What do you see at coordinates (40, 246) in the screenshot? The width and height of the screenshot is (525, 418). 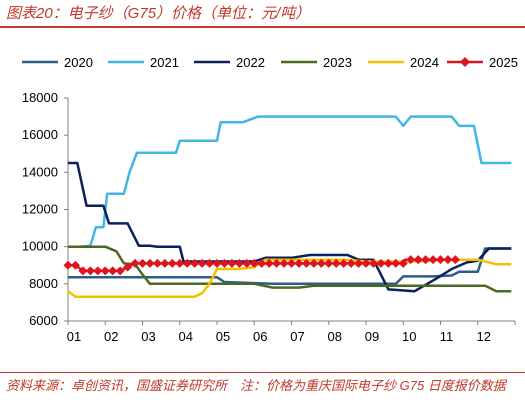 I see `y-tick-label: 10000` at bounding box center [40, 246].